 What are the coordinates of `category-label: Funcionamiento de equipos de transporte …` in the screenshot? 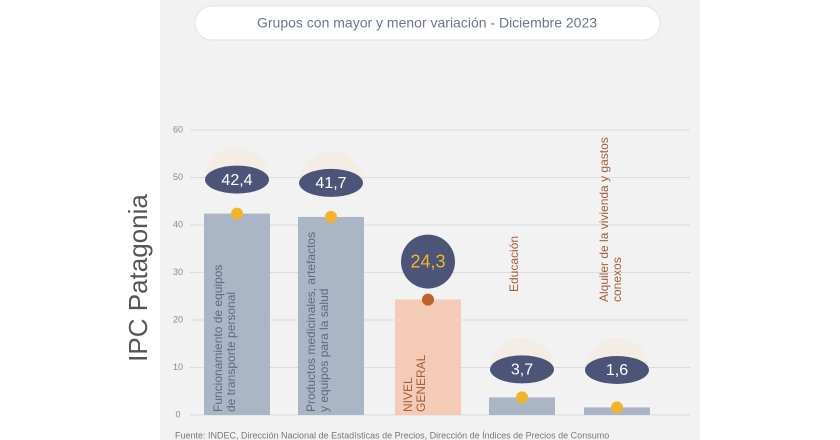 It's located at (224, 338).